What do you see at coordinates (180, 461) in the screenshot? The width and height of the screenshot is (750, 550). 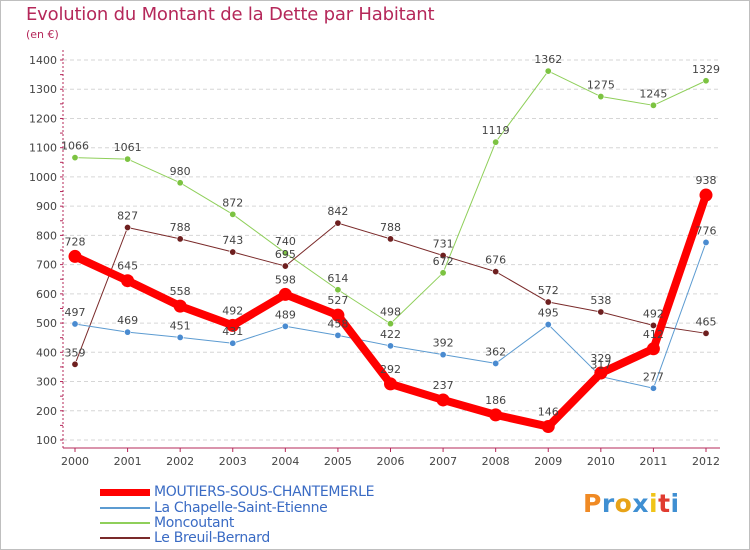 I see `x-tick-label: 2002` at bounding box center [180, 461].